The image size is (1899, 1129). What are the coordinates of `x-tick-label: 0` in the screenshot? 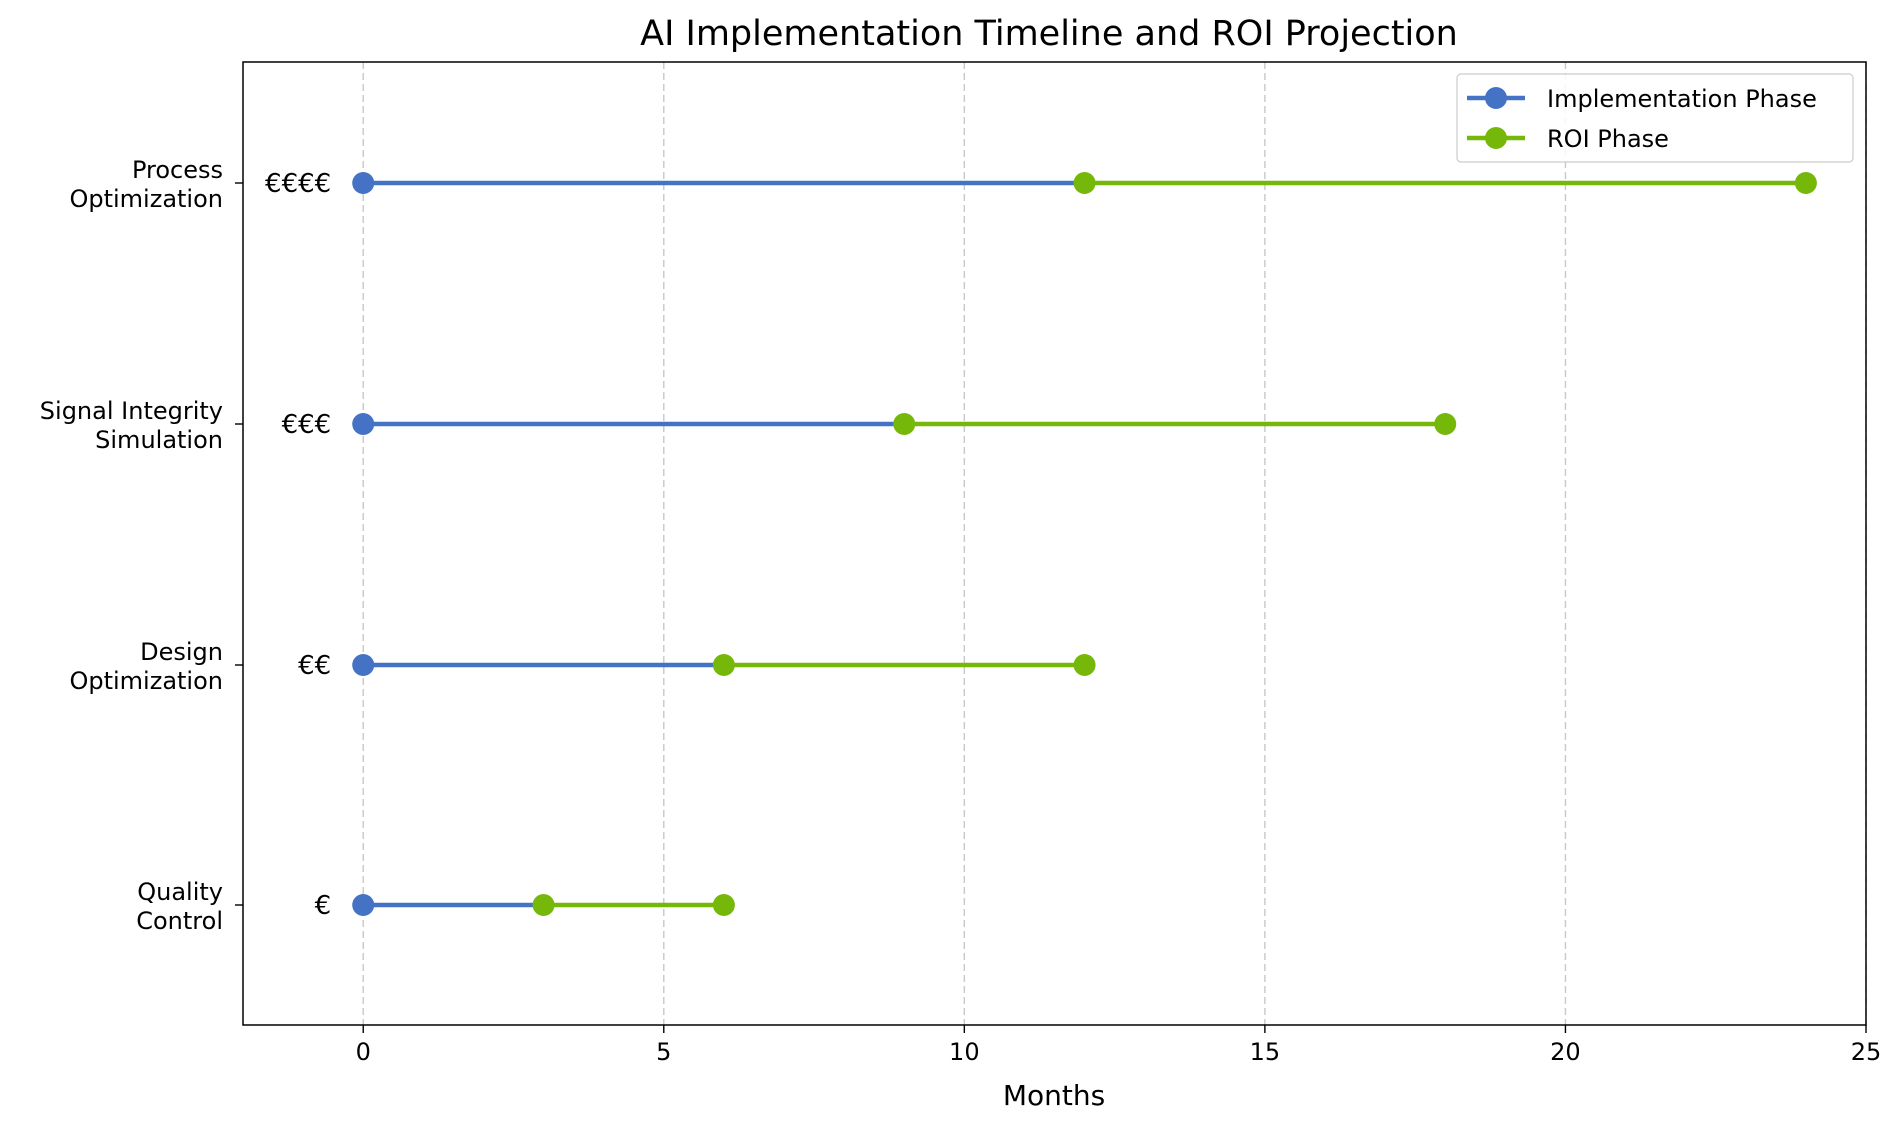 It's located at (363, 1052).